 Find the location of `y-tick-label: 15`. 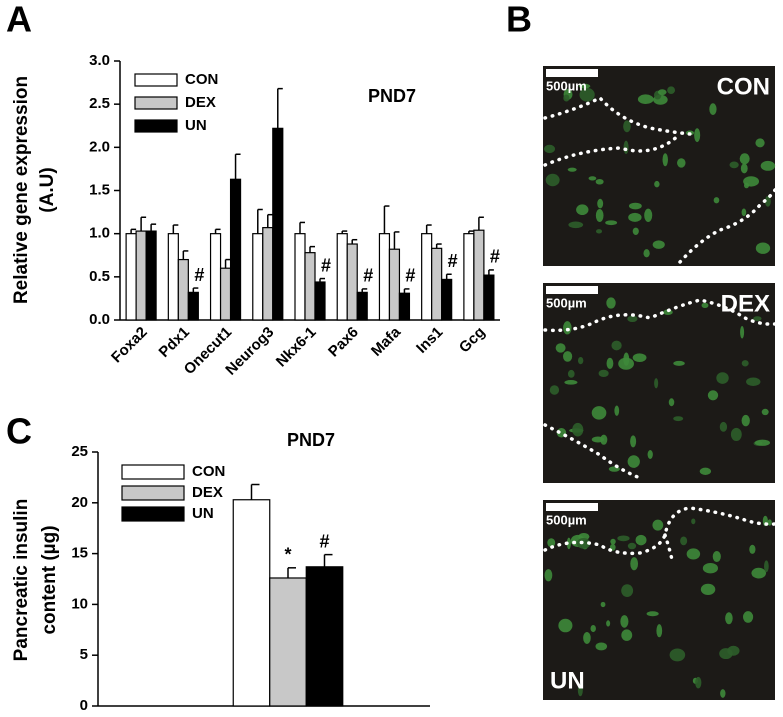

y-tick-label: 15 is located at coordinates (79, 553).